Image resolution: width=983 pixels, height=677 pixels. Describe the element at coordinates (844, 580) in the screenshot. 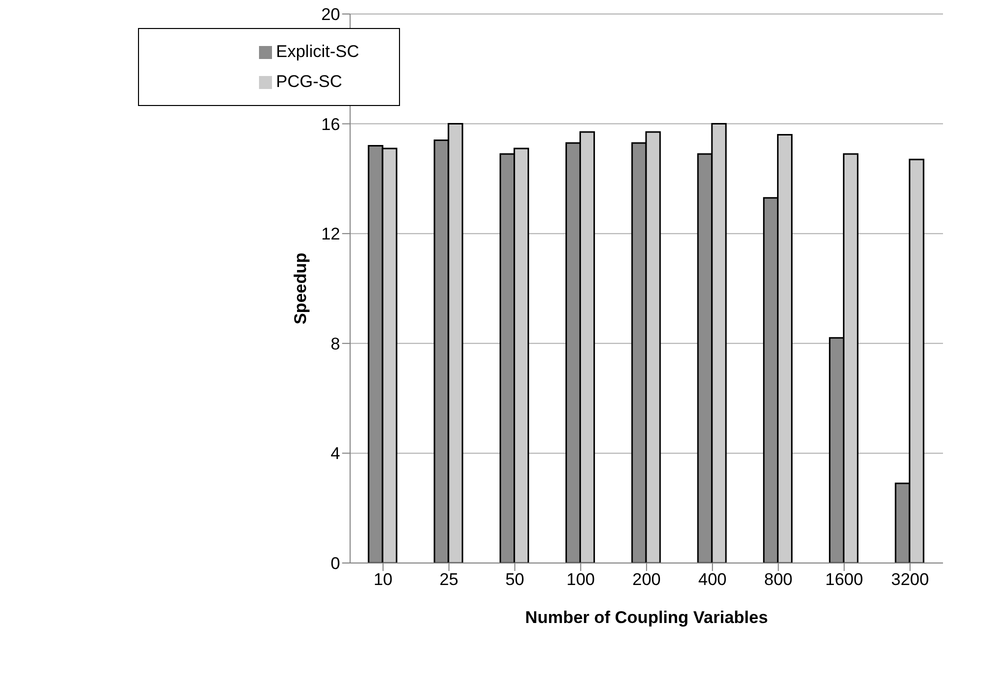

I see `x-tick-label: 1600` at that location.